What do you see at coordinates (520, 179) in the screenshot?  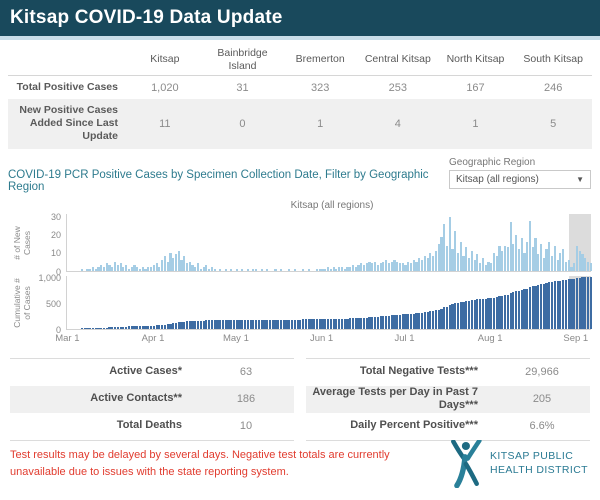 I see `geographic-region-select: Kitsap (all regions) ▼` at bounding box center [520, 179].